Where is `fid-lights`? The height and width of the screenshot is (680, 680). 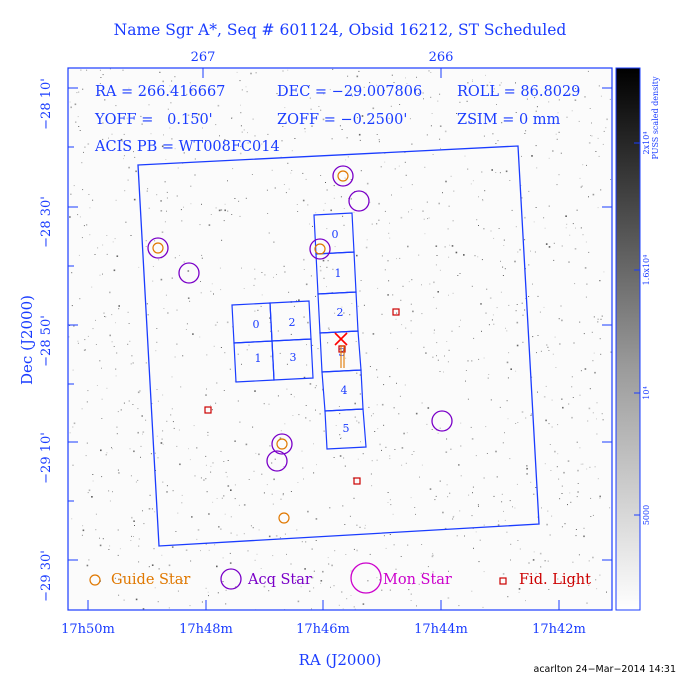 fid-lights is located at coordinates (302, 396).